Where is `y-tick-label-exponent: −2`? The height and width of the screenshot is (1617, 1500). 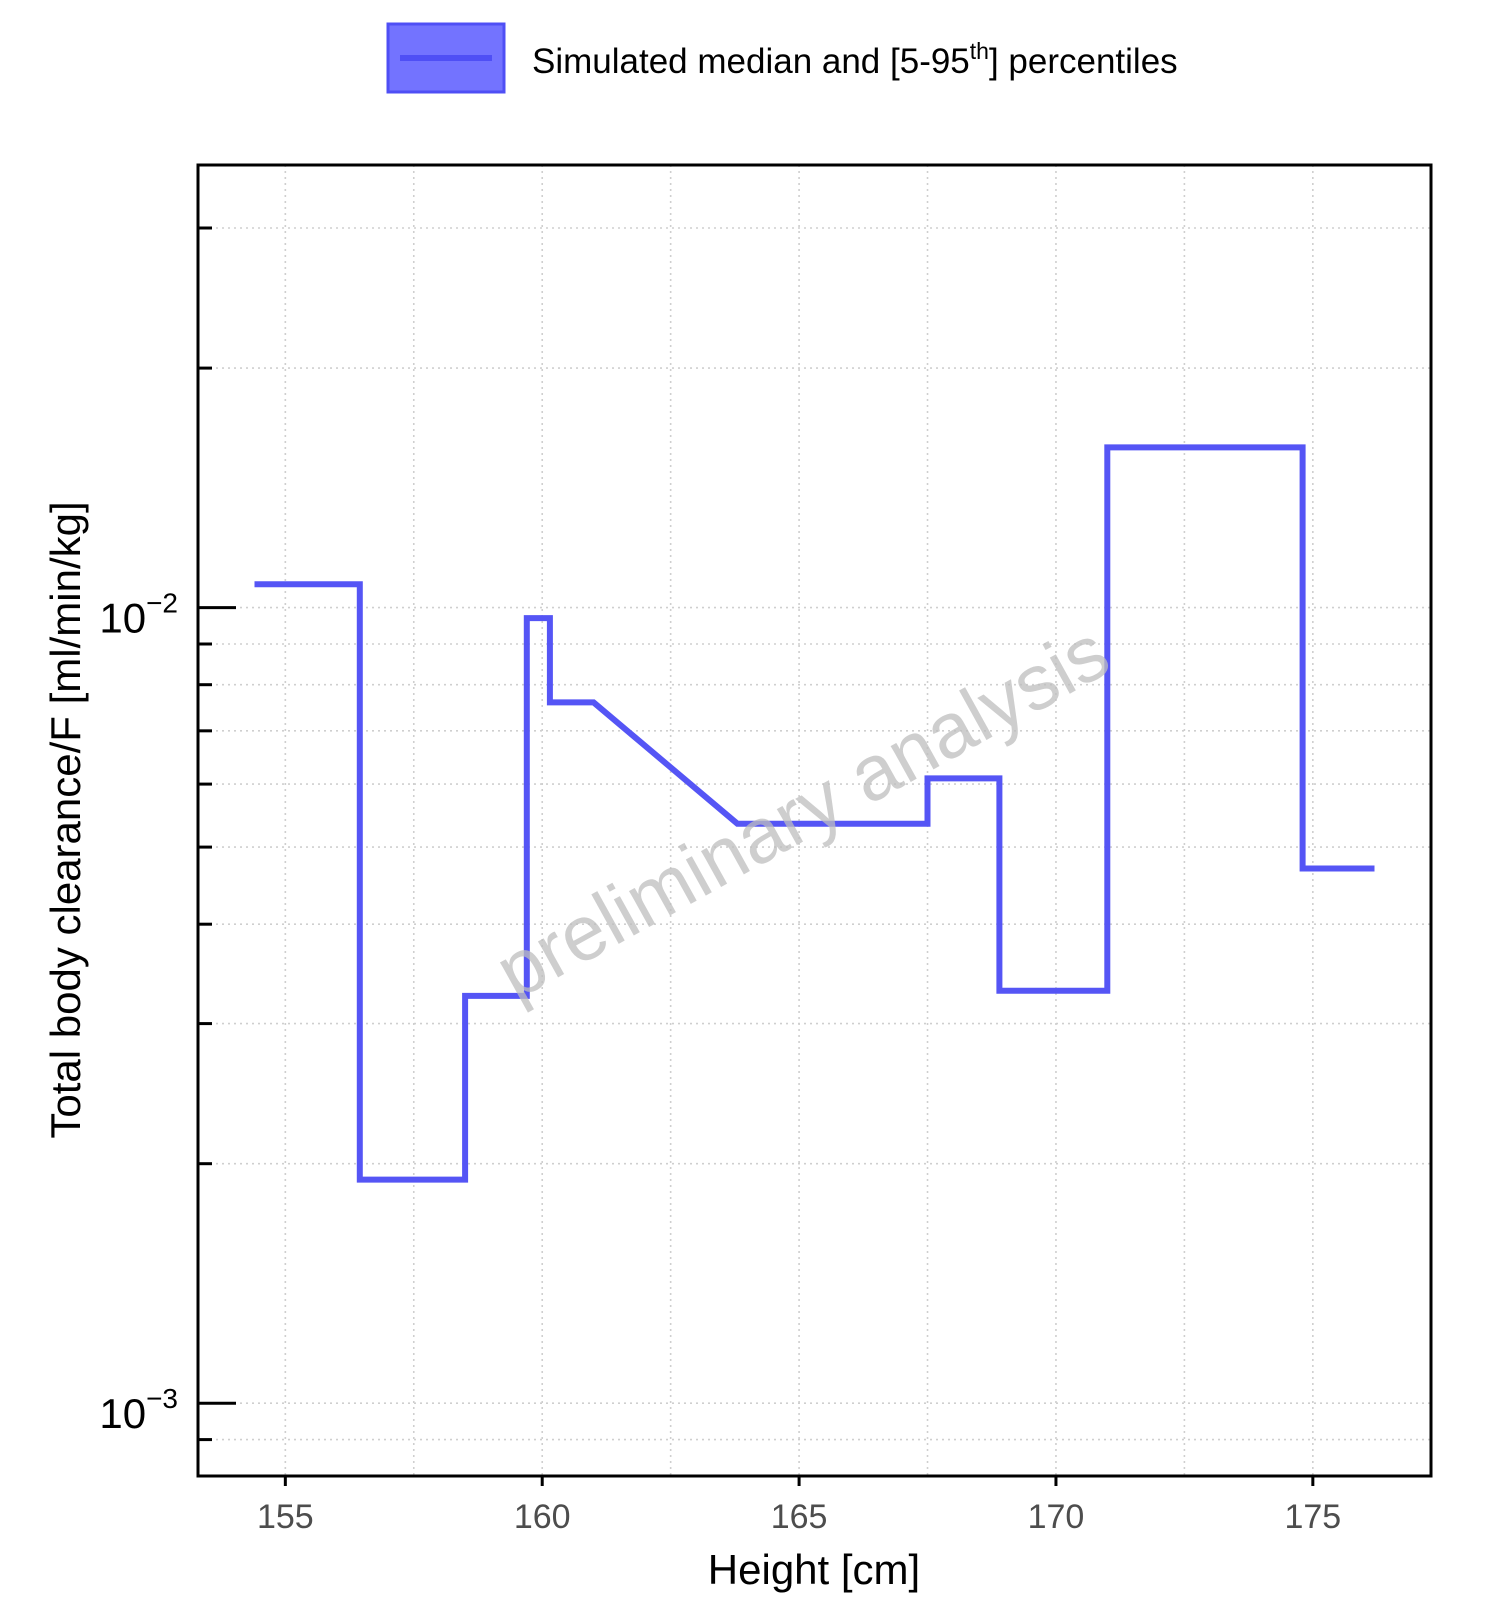 y-tick-label-exponent: −2 is located at coordinates (162, 603).